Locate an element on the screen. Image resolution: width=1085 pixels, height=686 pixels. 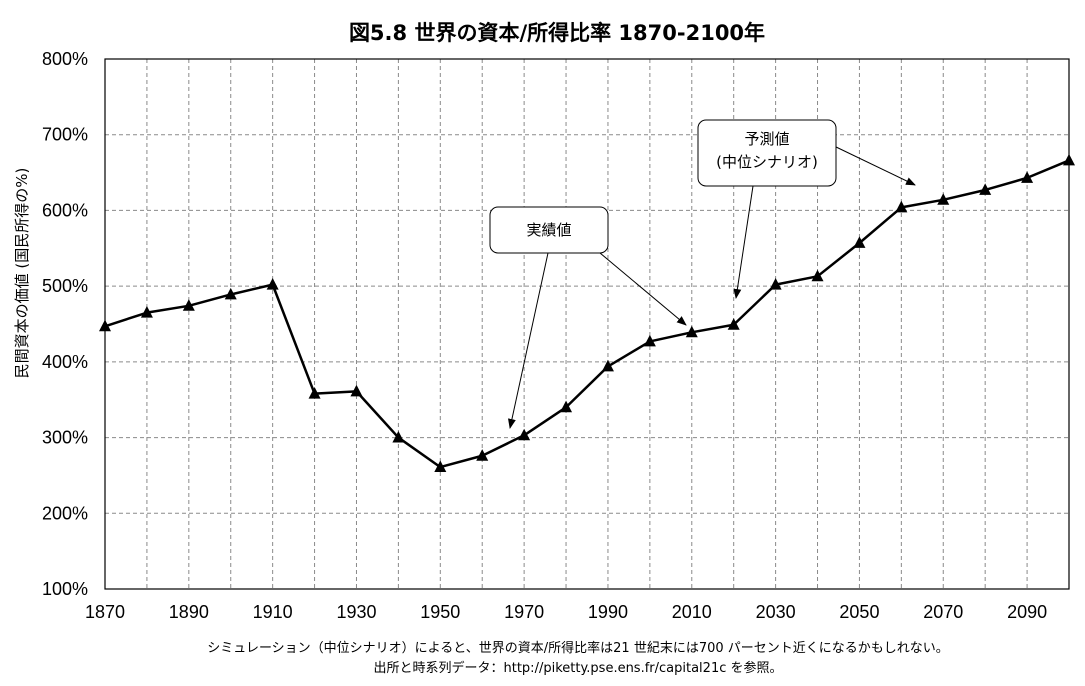
y-tick-label: 400% is located at coordinates (65, 362).